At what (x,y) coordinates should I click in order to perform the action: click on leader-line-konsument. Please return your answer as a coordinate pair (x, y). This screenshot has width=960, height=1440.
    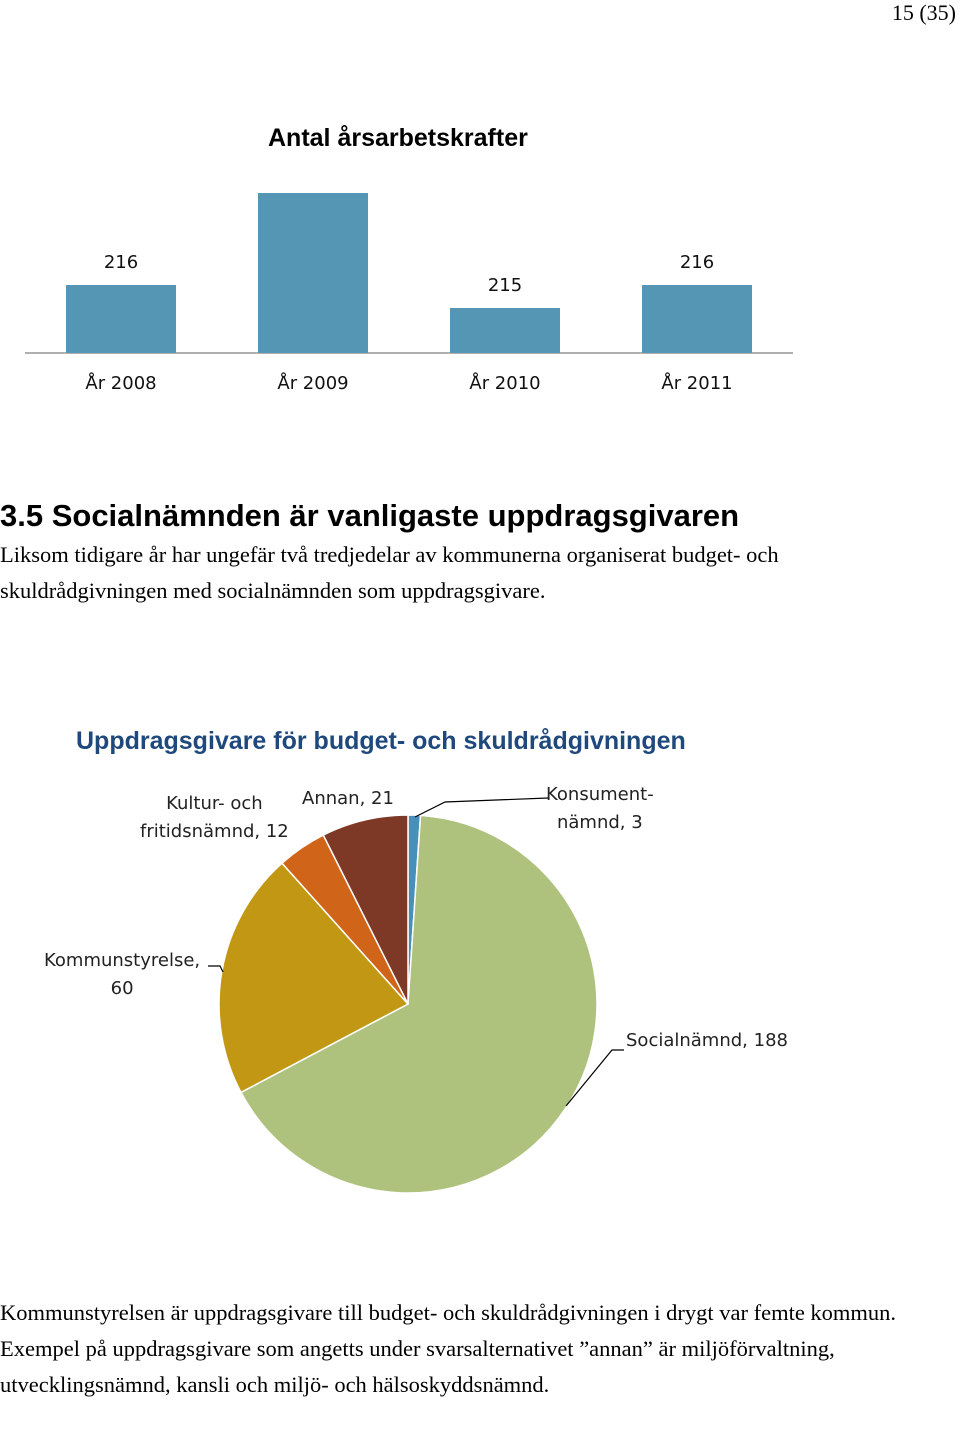
    Looking at the image, I should click on (481, 807).